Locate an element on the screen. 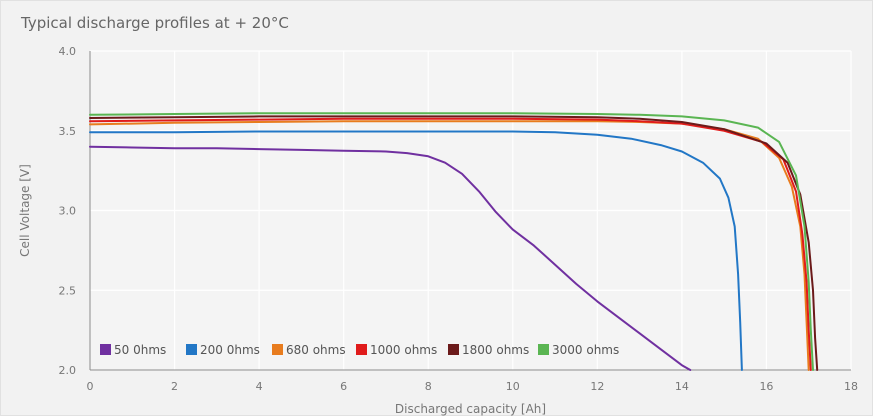 This screenshot has height=417, width=873. x-axis-title: Discharged capacity [Ah] is located at coordinates (470, 409).